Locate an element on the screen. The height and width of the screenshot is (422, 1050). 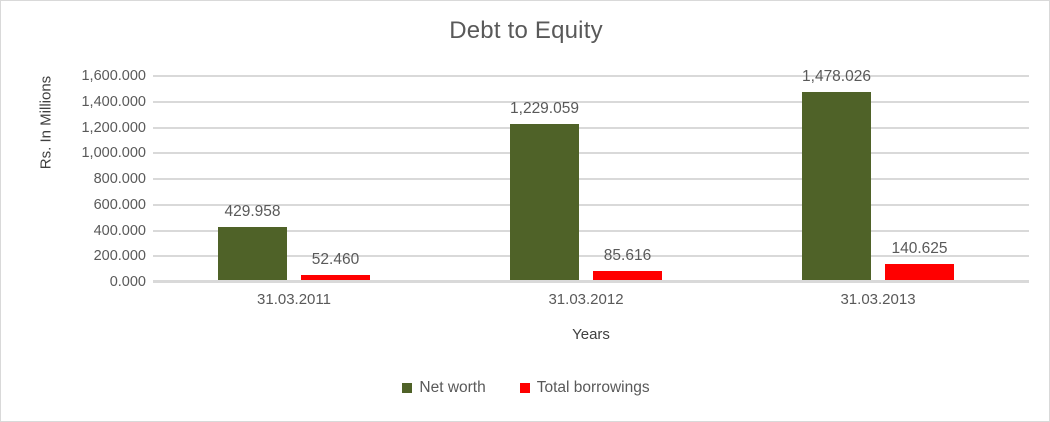
legend-label: Total borrowings is located at coordinates (593, 387).